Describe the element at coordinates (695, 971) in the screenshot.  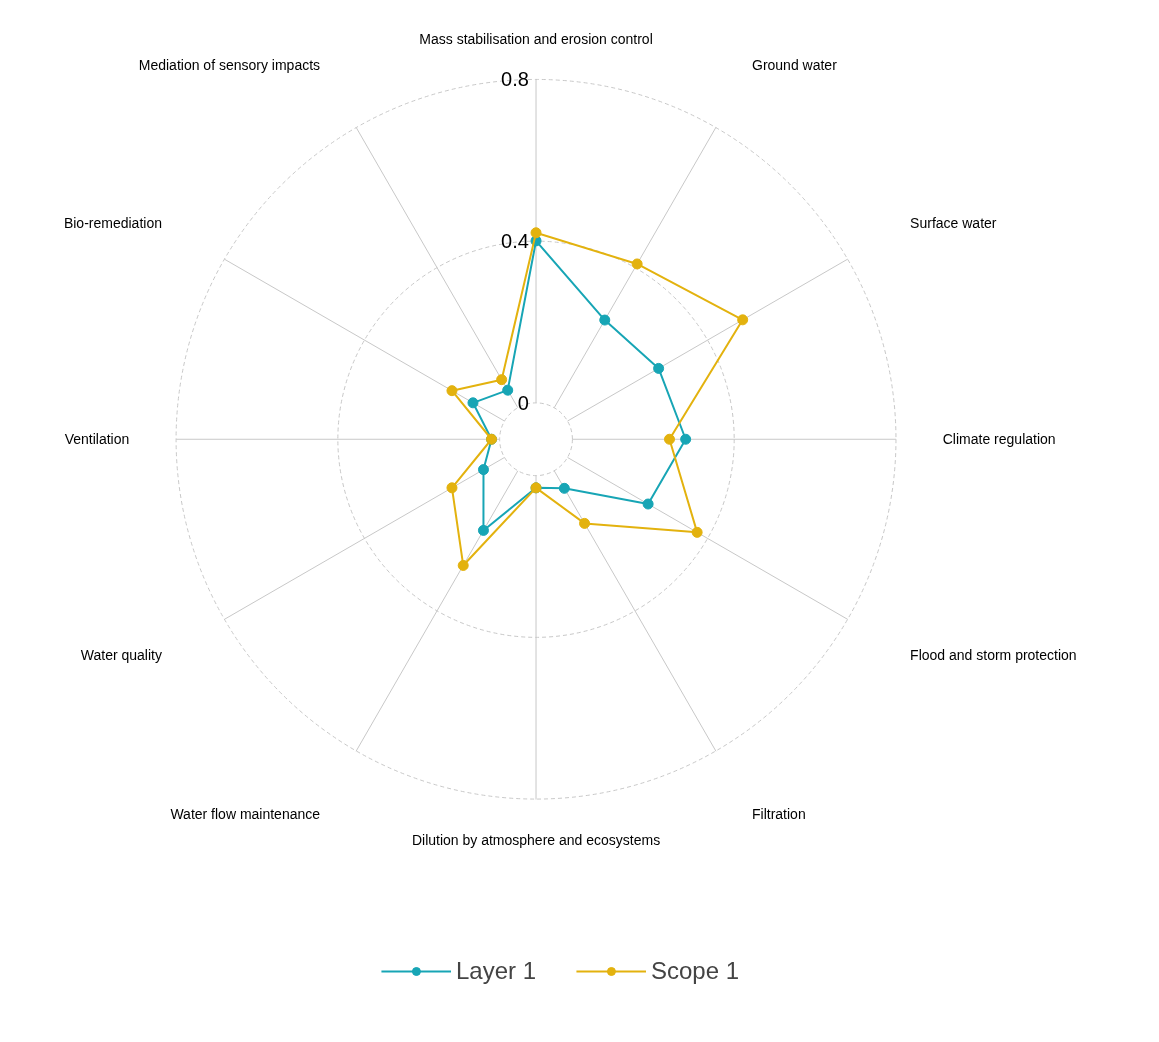
I see `legend-label: Scope 1` at that location.